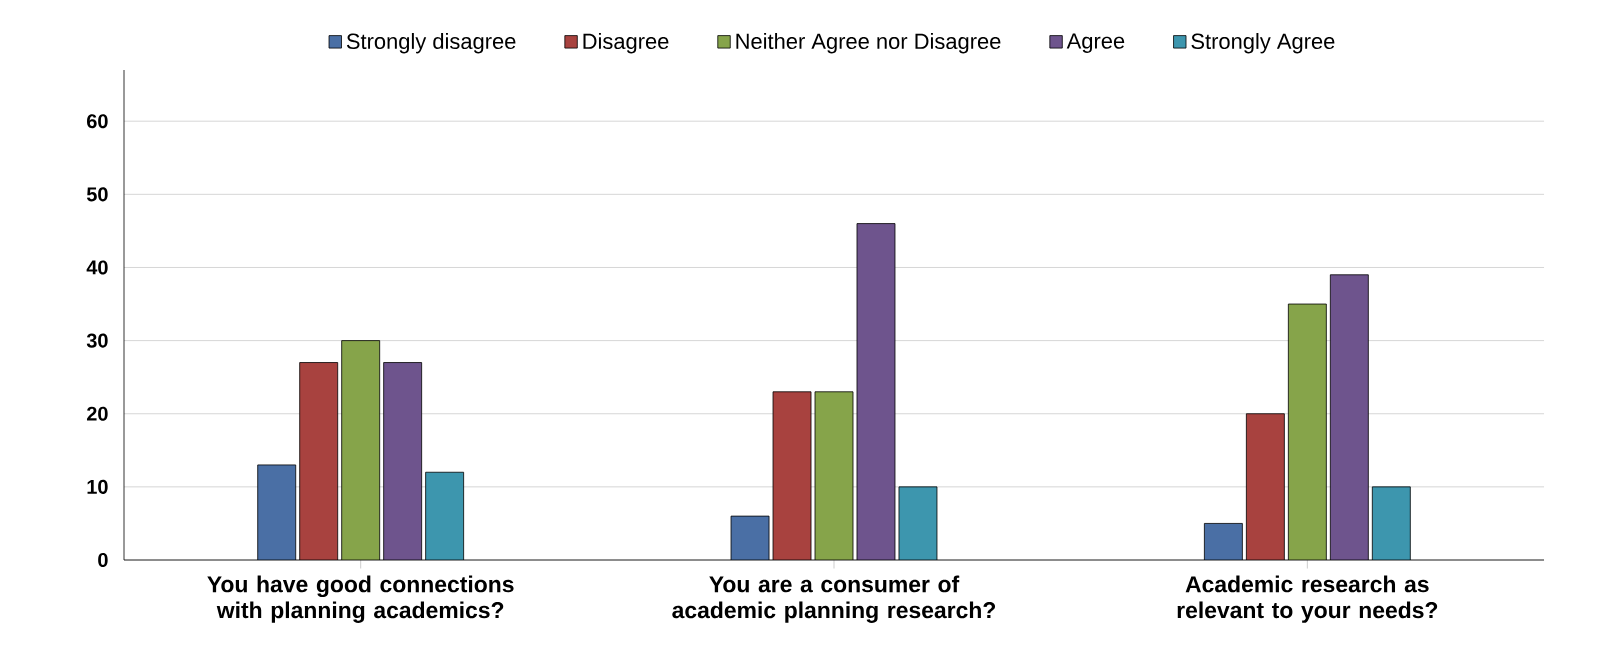 This screenshot has height=668, width=1610. What do you see at coordinates (834, 599) in the screenshot?
I see `x-tick-label: You are a consumer of academic planning research?` at bounding box center [834, 599].